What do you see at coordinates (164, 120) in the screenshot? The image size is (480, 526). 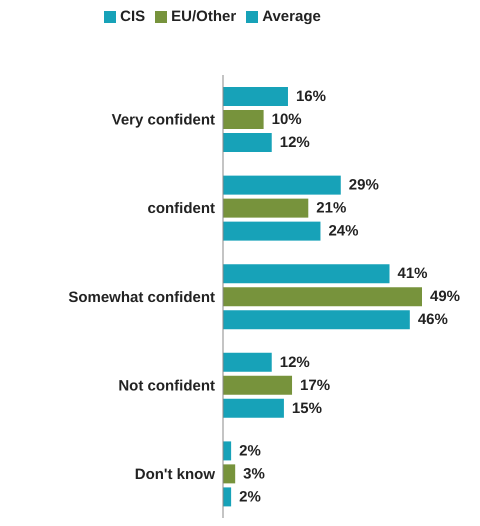 I see `y-tick-label: Very confident` at bounding box center [164, 120].